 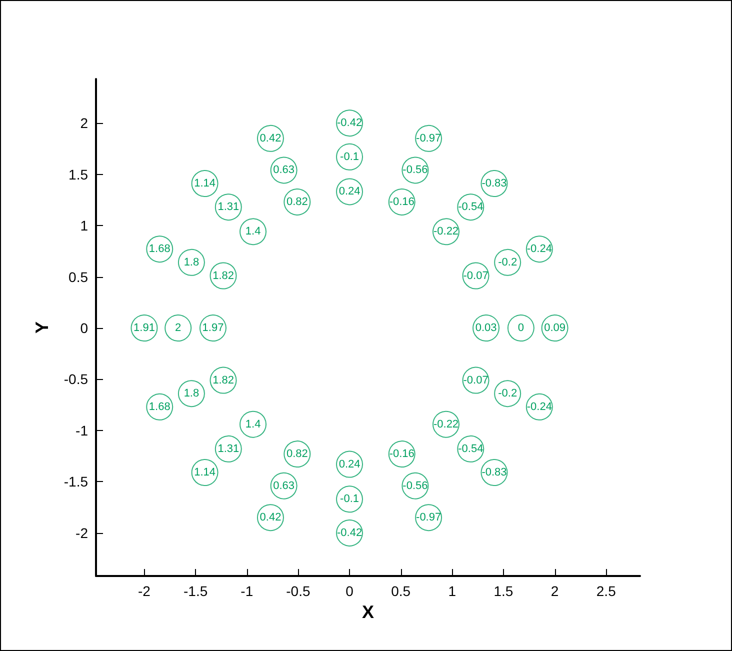 What do you see at coordinates (554, 591) in the screenshot?
I see `x-tick-label: 2` at bounding box center [554, 591].